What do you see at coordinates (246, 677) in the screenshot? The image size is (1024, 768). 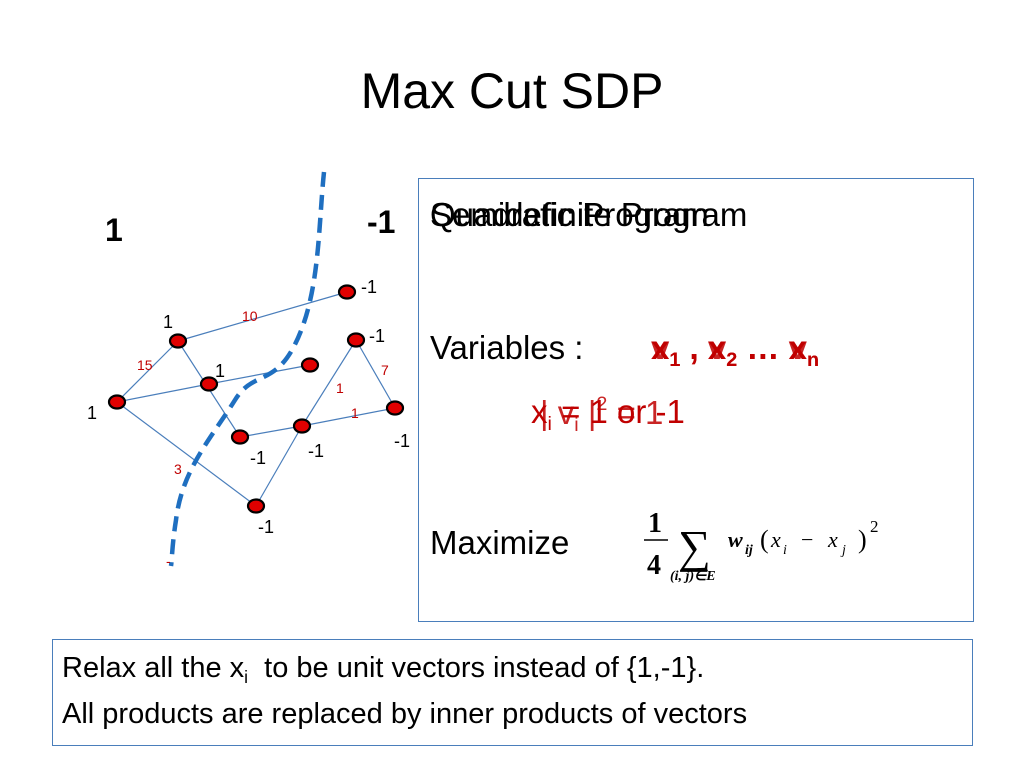 I see `note-subscript: i` at bounding box center [246, 677].